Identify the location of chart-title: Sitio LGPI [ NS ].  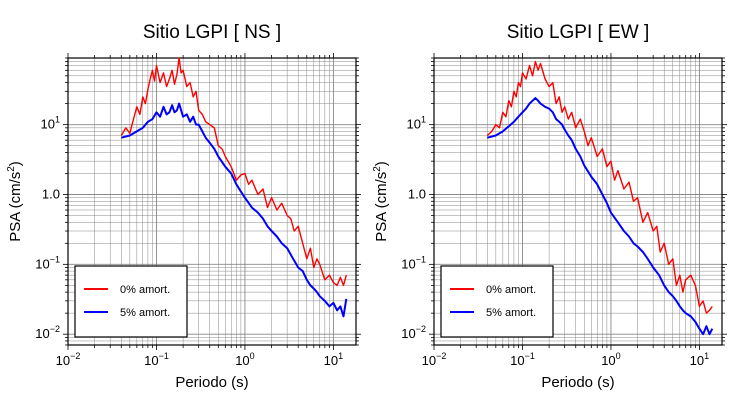
(212, 32).